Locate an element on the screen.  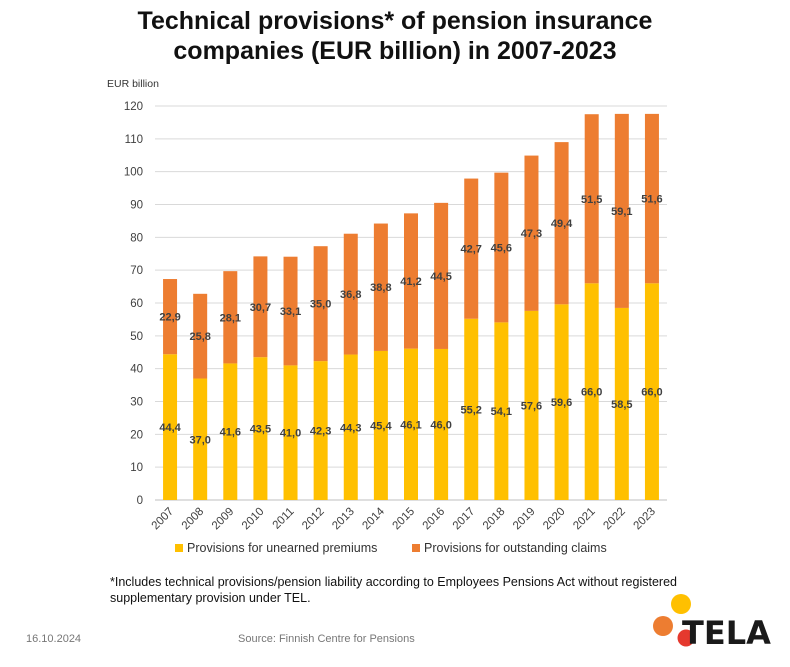
data-label-outstanding: 45,6 is located at coordinates (501, 249).